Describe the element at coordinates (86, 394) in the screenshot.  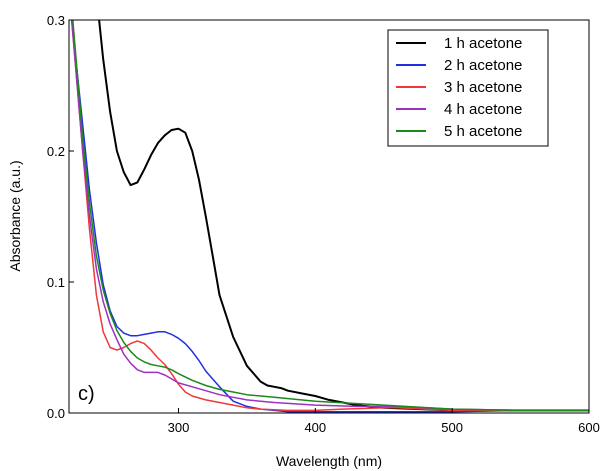
I see `panel-label: c)` at that location.